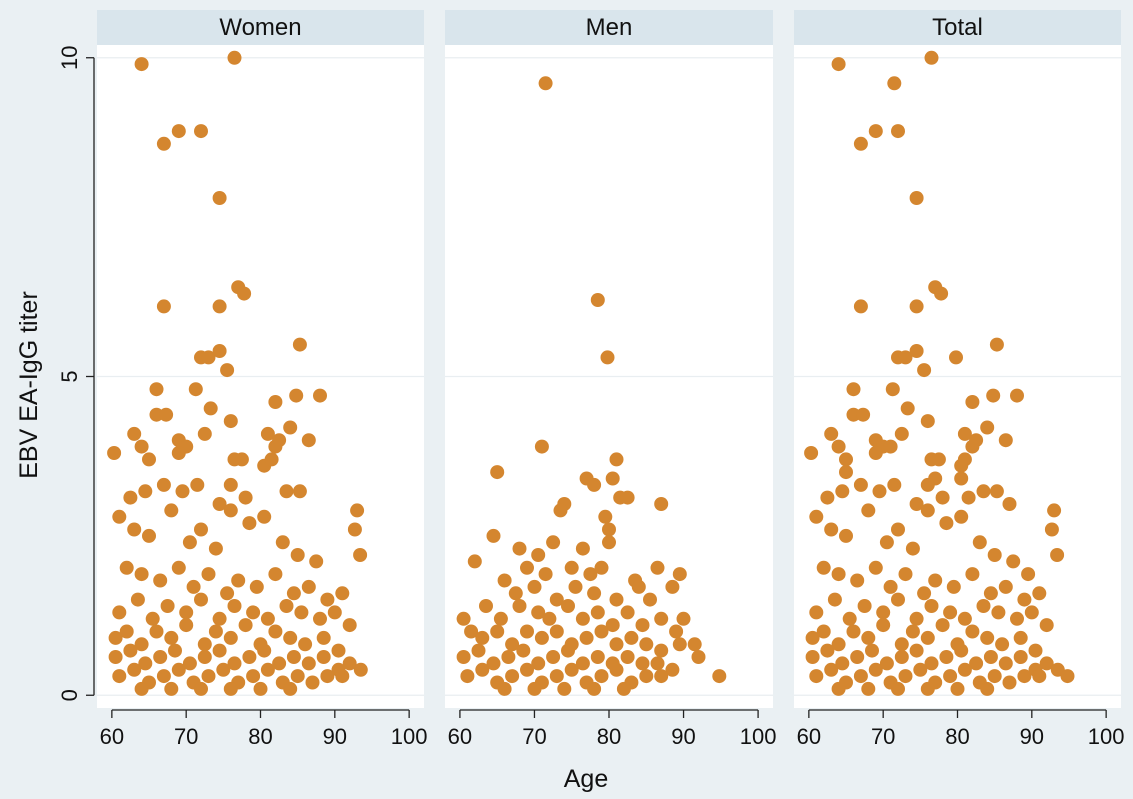 Image resolution: width=1133 pixels, height=799 pixels. What do you see at coordinates (609, 27) in the screenshot?
I see `panel-title: Men` at bounding box center [609, 27].